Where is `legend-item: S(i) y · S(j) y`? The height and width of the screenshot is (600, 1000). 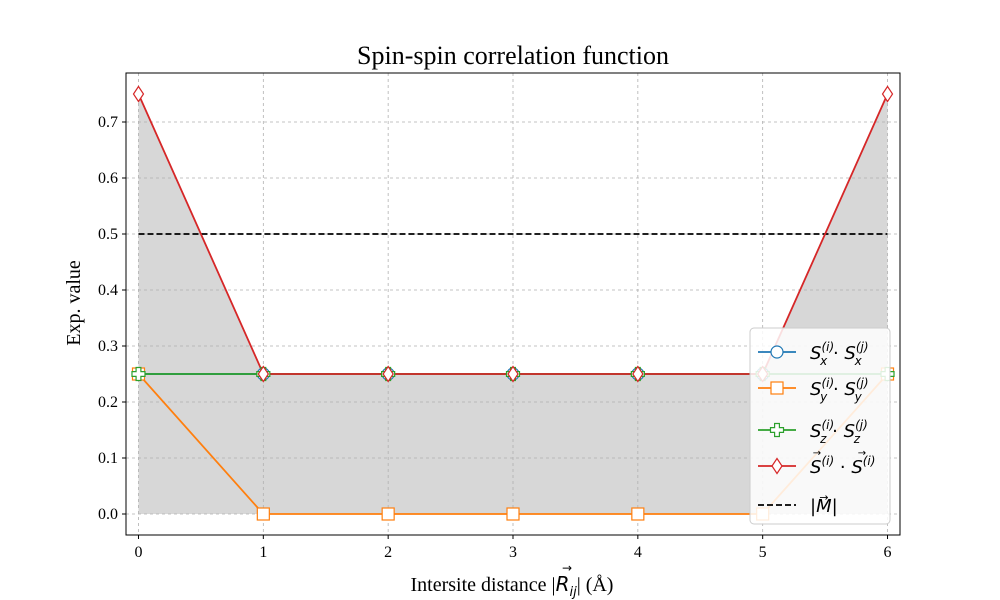
legend-item: S(i) y · S(j) y is located at coordinates (813, 390).